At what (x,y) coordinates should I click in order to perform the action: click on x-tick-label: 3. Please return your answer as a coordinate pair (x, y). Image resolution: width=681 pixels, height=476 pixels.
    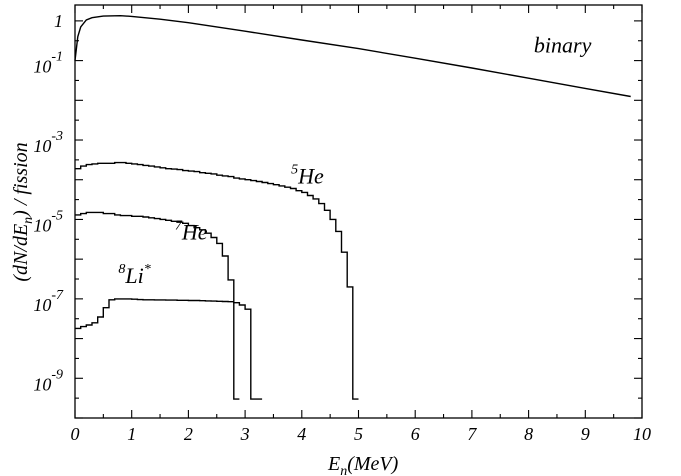
    Looking at the image, I should click on (245, 434).